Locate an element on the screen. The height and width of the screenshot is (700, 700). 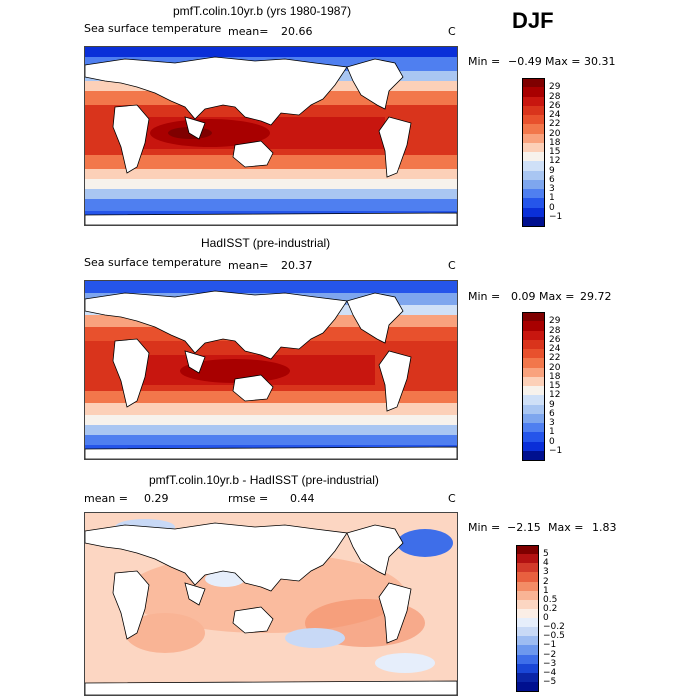
legend-label: 28 is located at coordinates (555, 330).